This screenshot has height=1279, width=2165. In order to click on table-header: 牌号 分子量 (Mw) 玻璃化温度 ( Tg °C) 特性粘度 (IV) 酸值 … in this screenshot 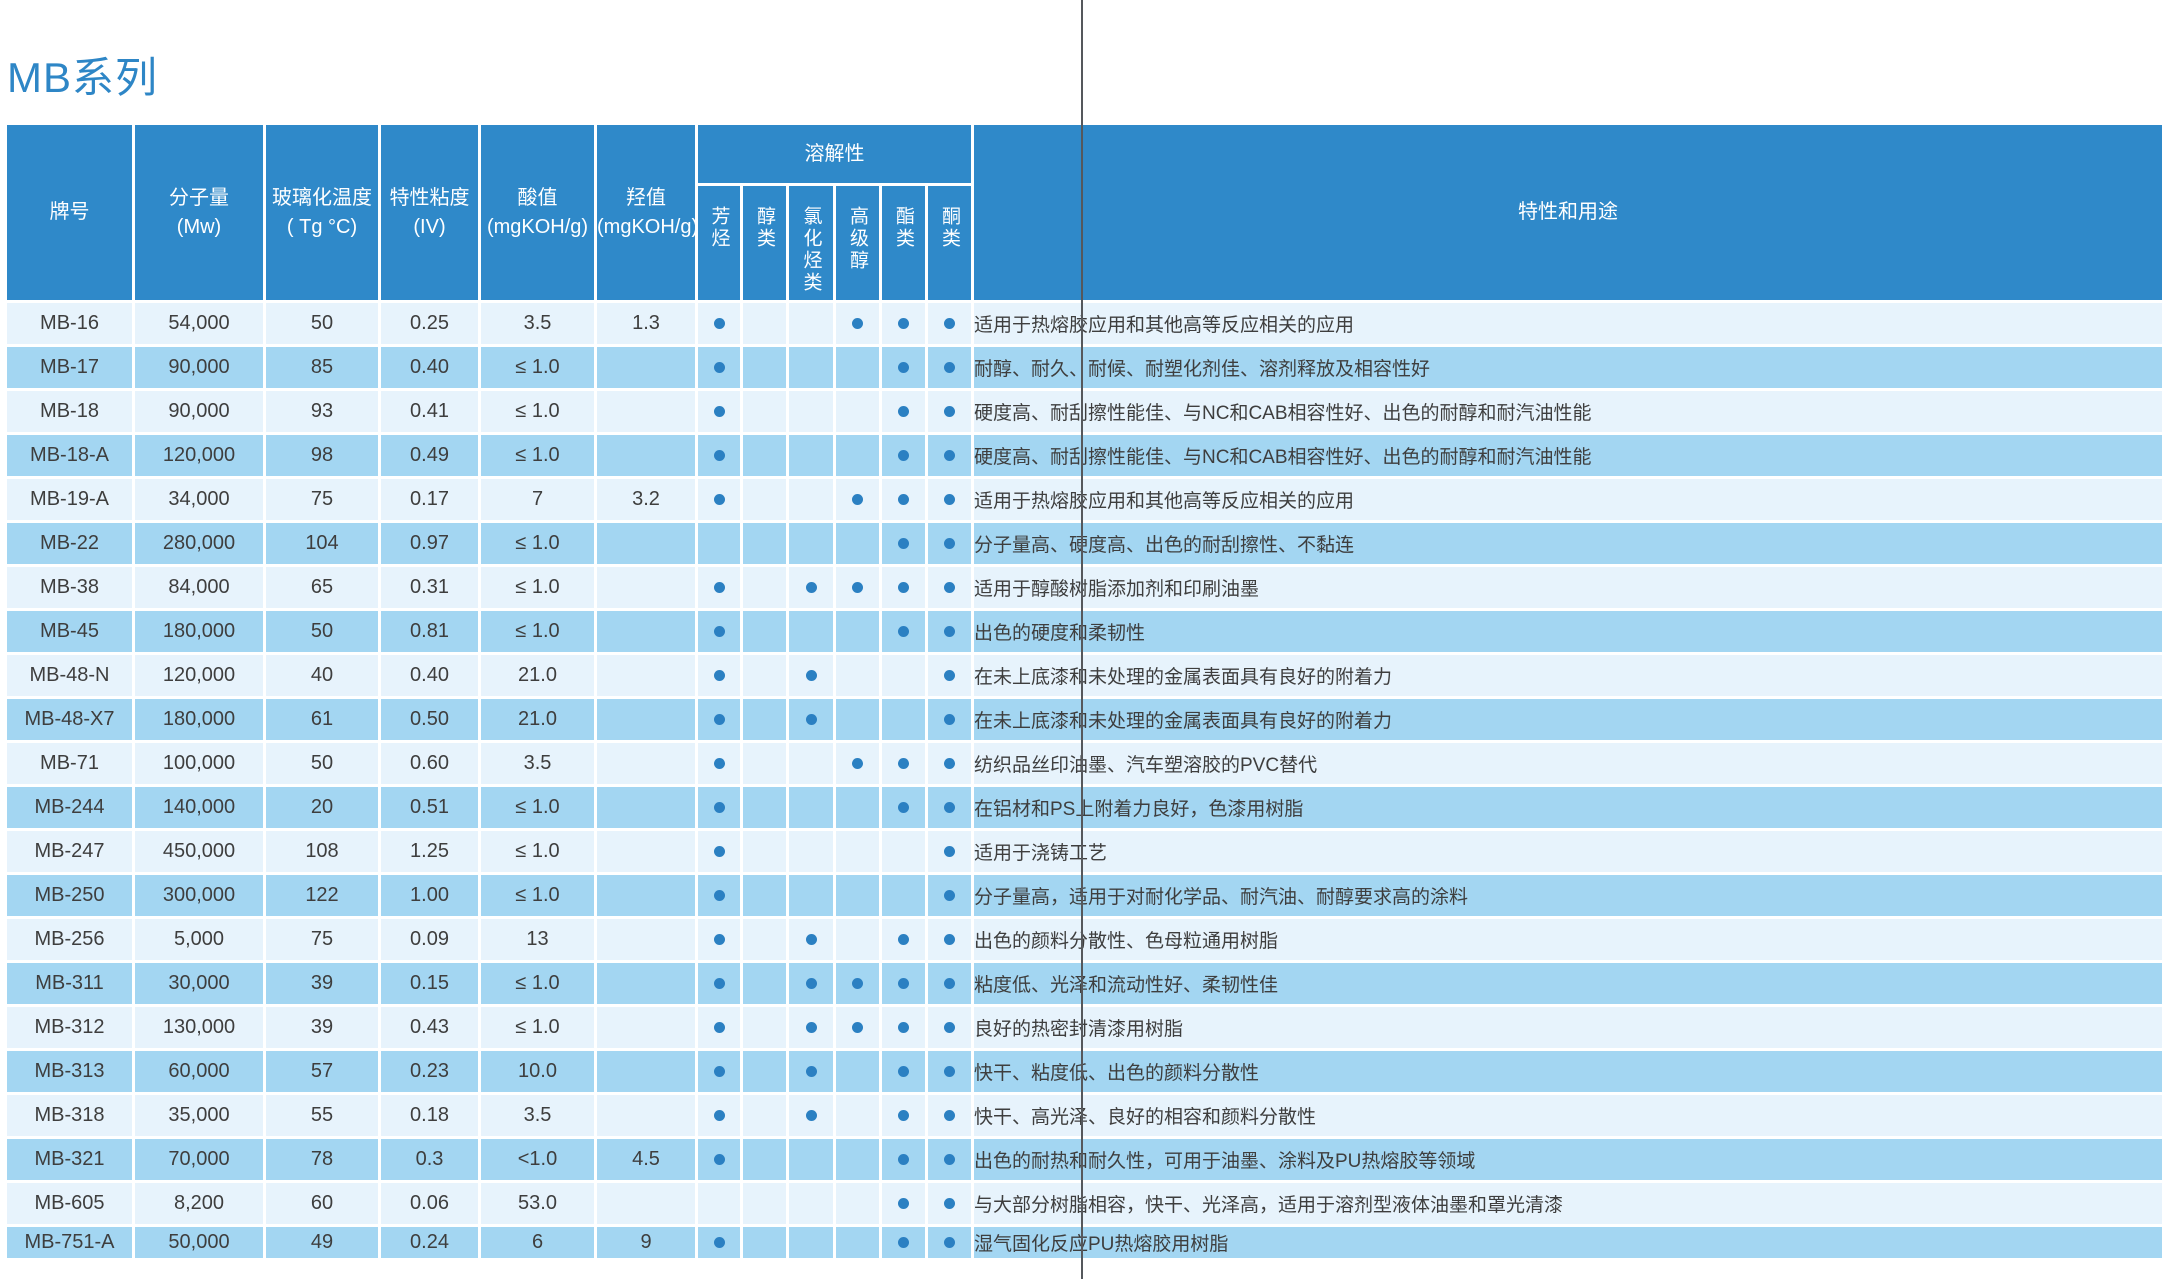, I will do `click(1084, 212)`.